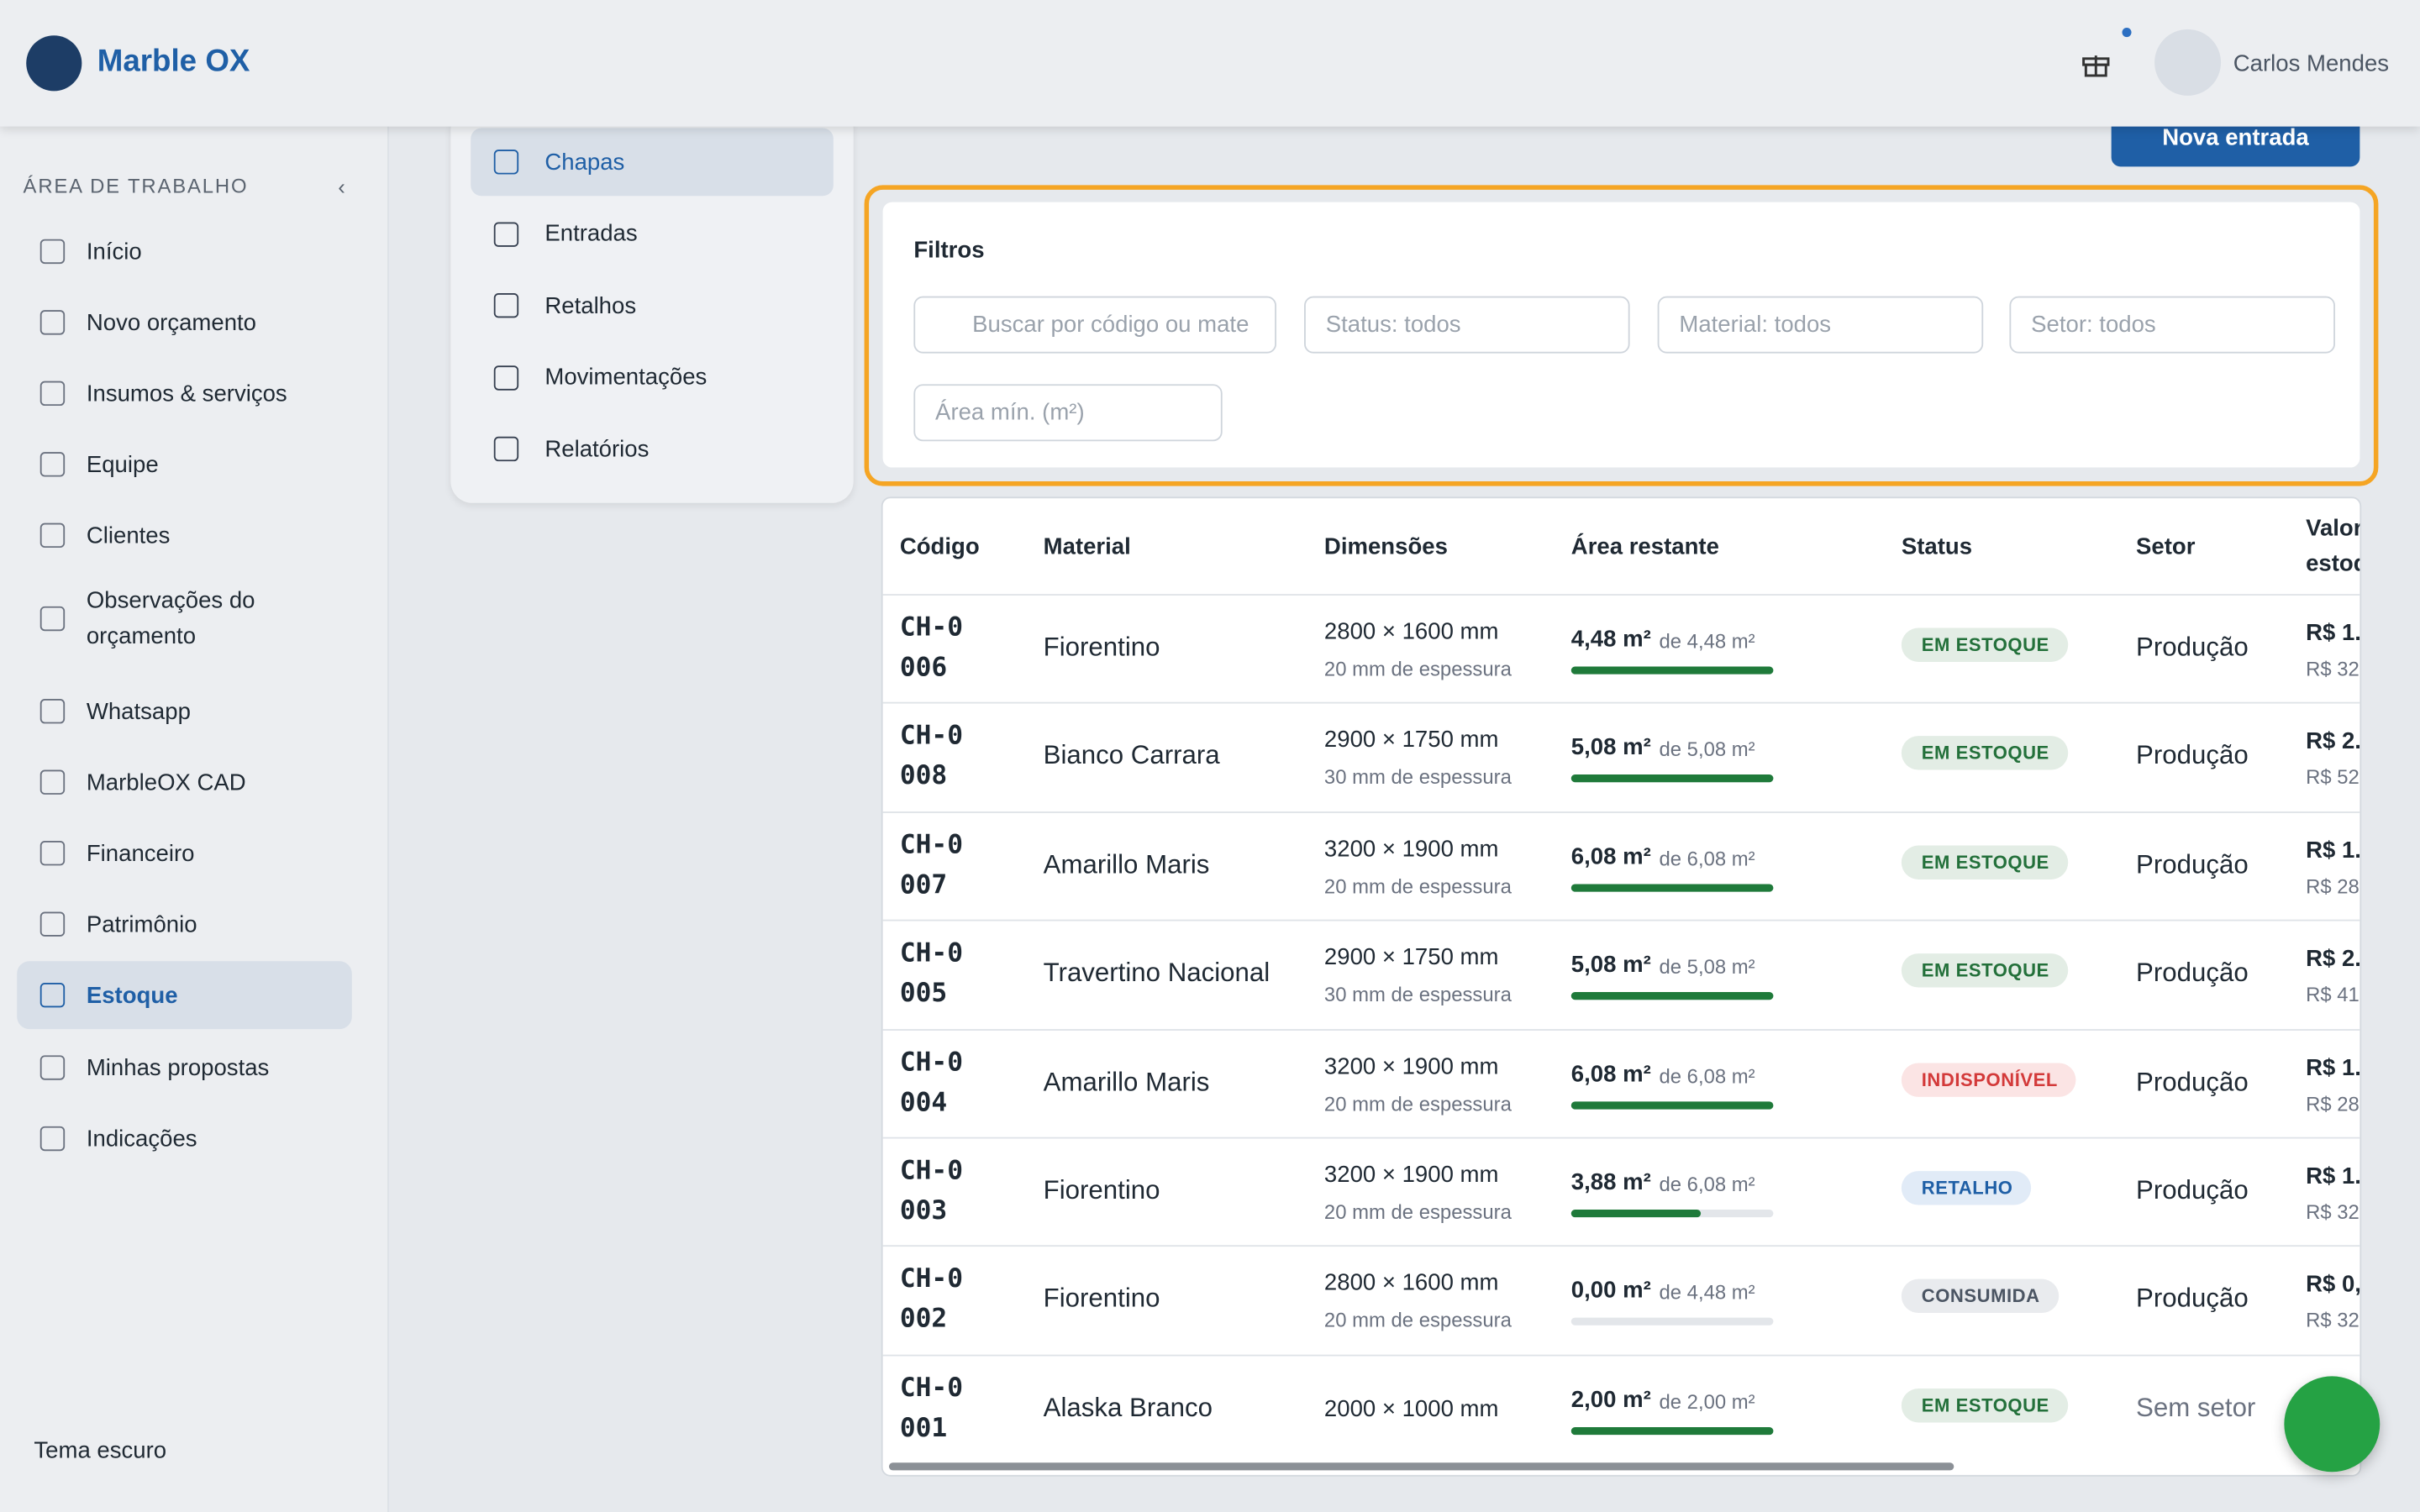 The height and width of the screenshot is (1512, 2420). I want to click on area-total: de 5,08 m², so click(1707, 750).